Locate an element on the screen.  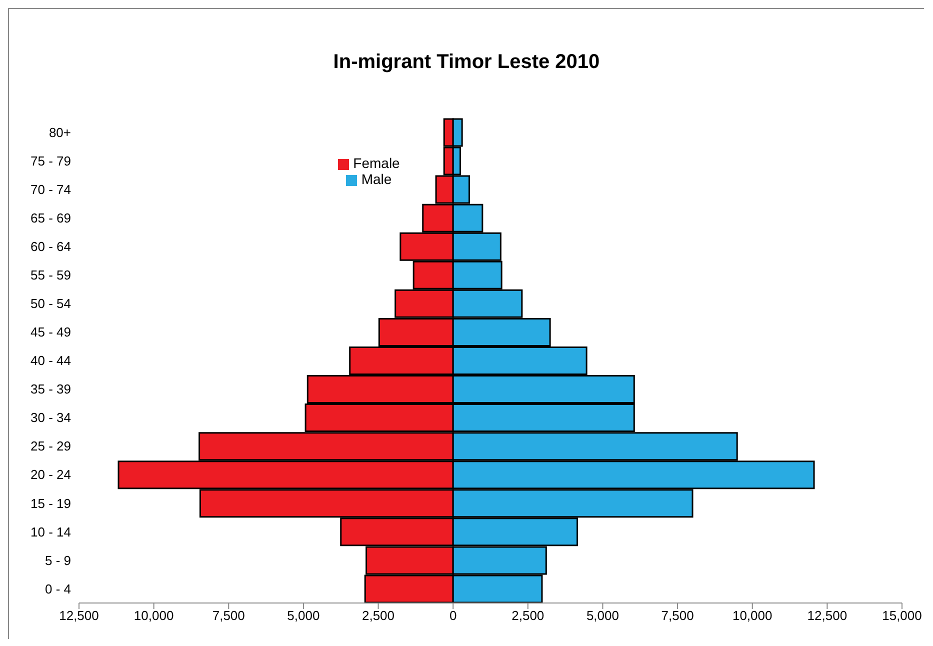
y-tick-label: 45 - 49 is located at coordinates (50, 332).